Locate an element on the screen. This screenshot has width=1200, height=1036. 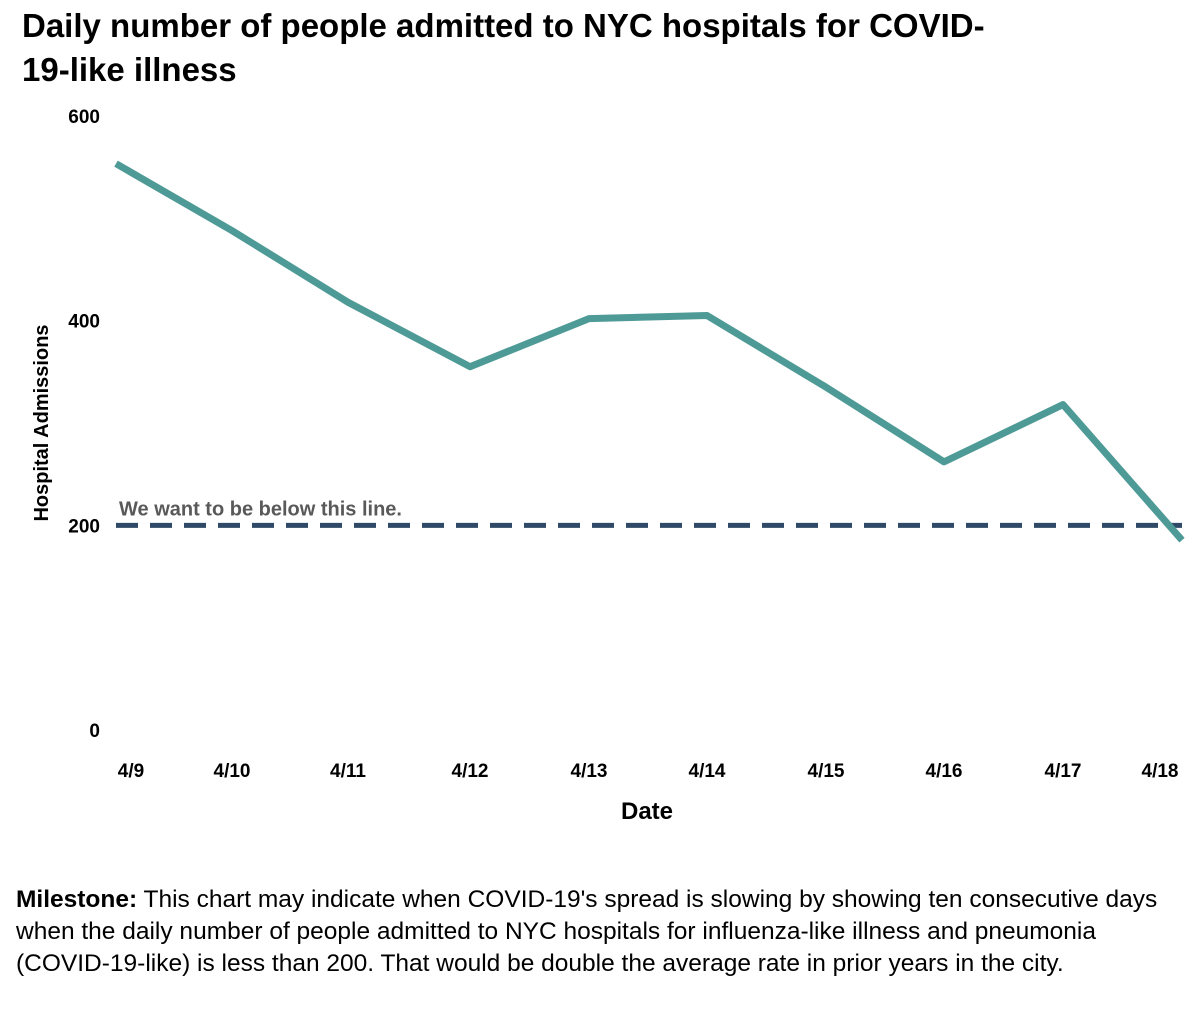
x-tick-label: 4/11 is located at coordinates (348, 771).